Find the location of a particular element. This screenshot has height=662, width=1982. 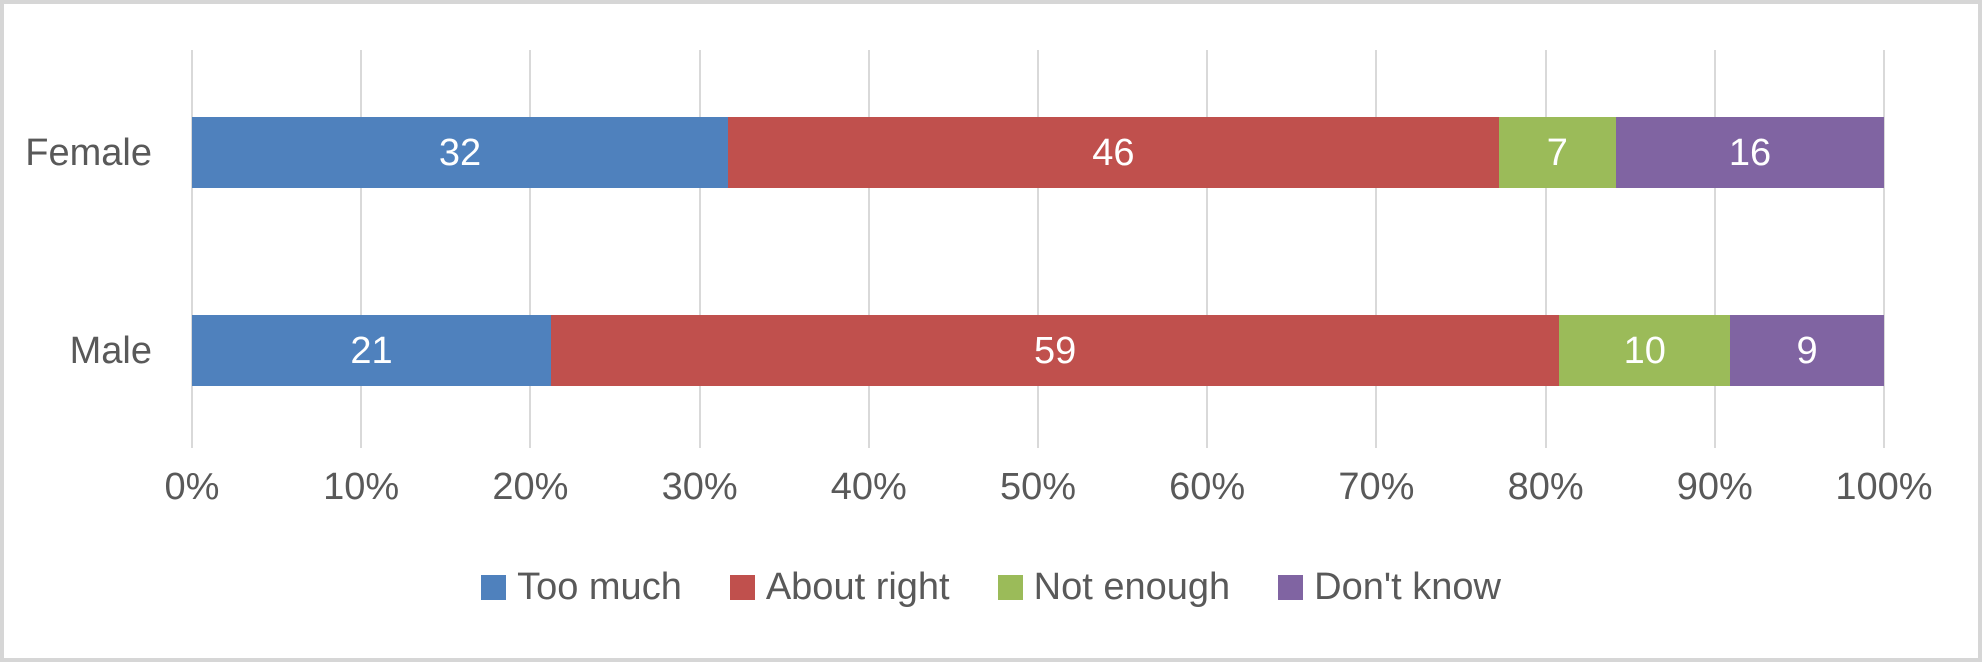

legend-label: Too much is located at coordinates (599, 587).